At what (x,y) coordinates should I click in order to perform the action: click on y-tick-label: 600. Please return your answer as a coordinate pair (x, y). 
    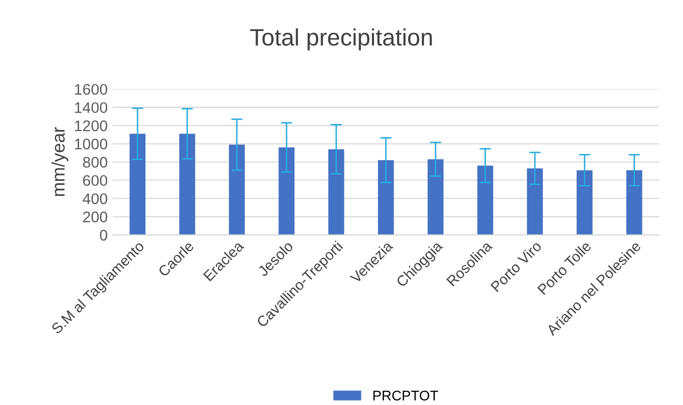
    Looking at the image, I should click on (95, 180).